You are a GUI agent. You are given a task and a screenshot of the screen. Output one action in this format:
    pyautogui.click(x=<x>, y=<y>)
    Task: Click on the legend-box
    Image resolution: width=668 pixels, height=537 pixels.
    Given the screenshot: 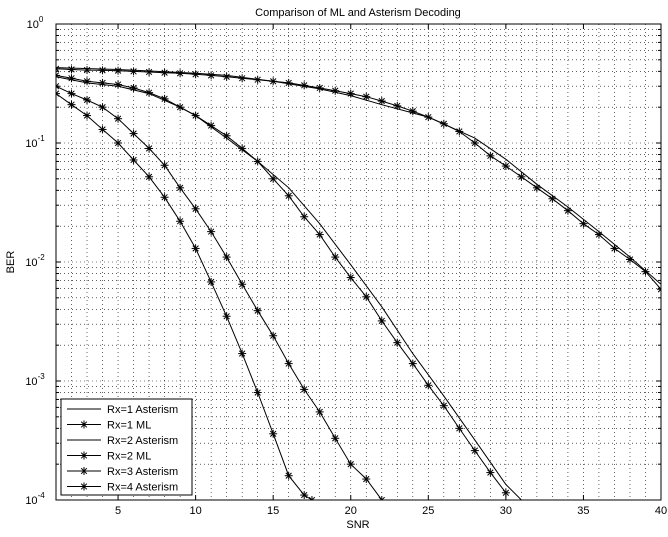 What is the action you would take?
    pyautogui.click(x=126, y=447)
    